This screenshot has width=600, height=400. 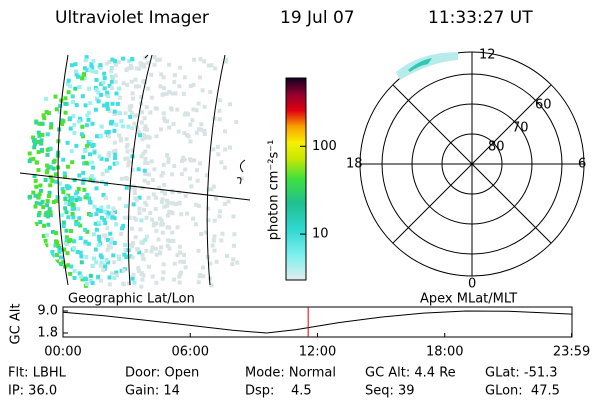 What do you see at coordinates (480, 18) in the screenshot?
I see `time: 11:33:27 UT` at bounding box center [480, 18].